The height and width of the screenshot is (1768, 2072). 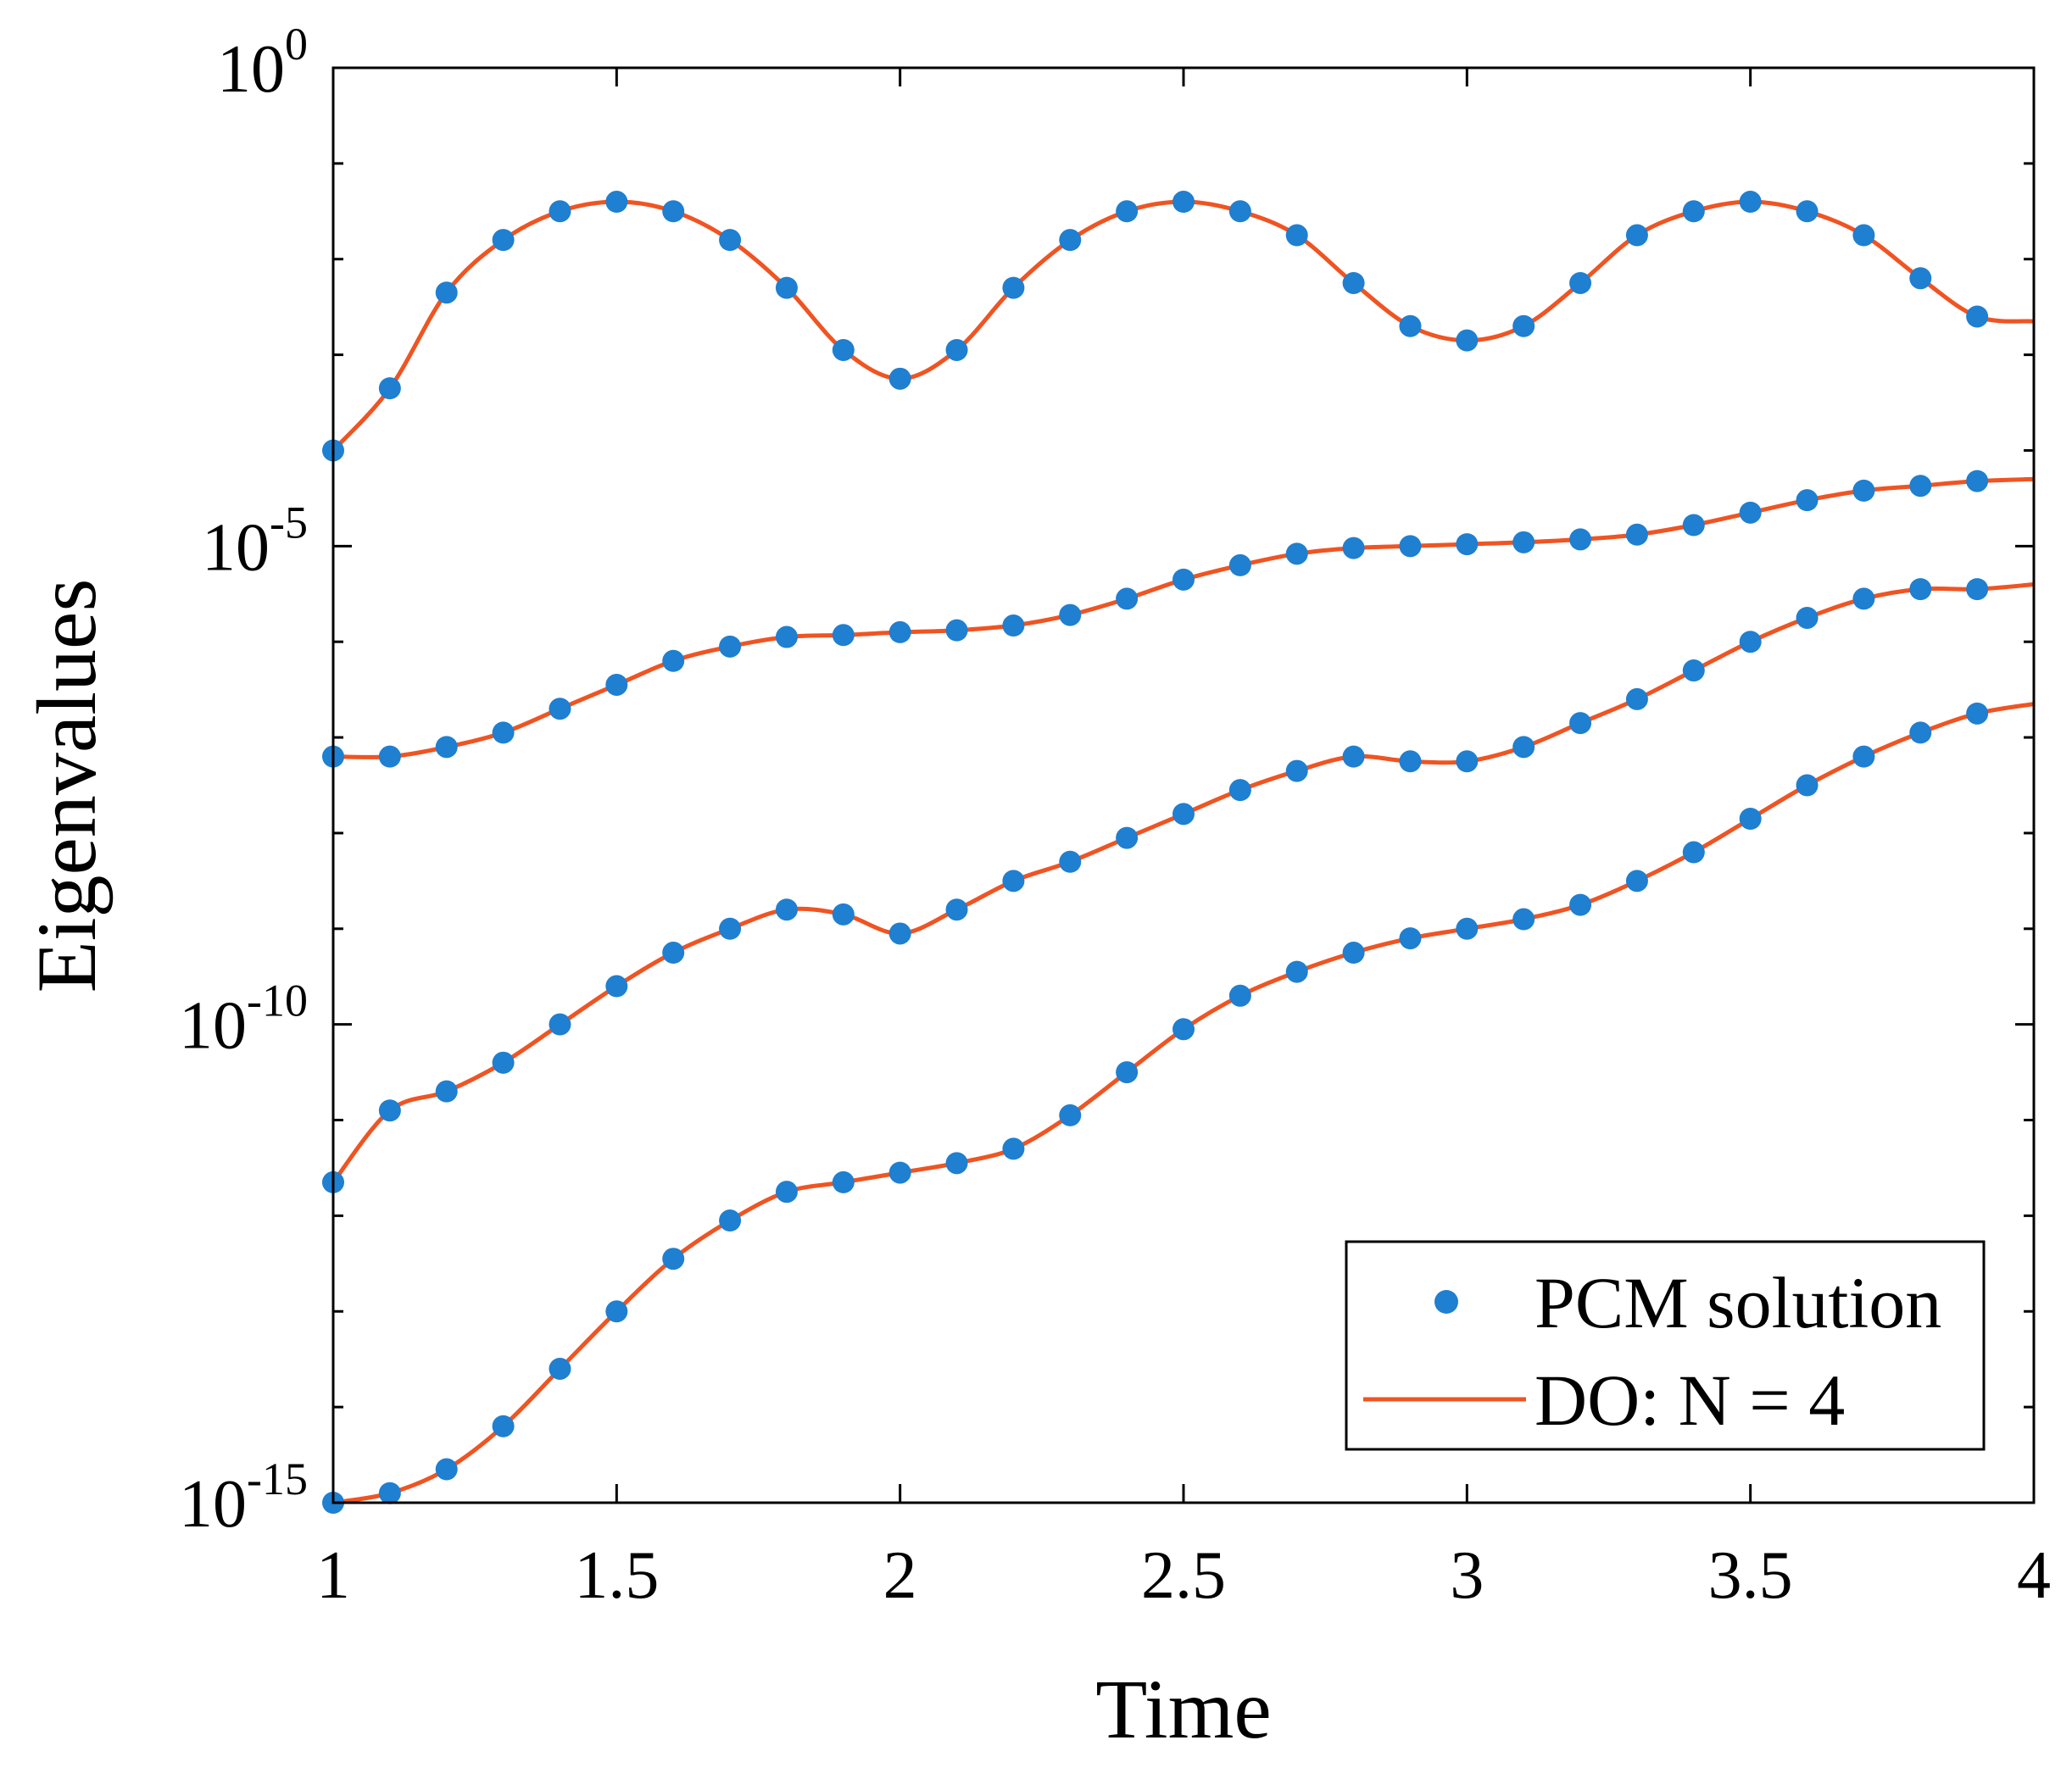 I want to click on x-tick-label-5: 3.5, so click(x=1750, y=1576).